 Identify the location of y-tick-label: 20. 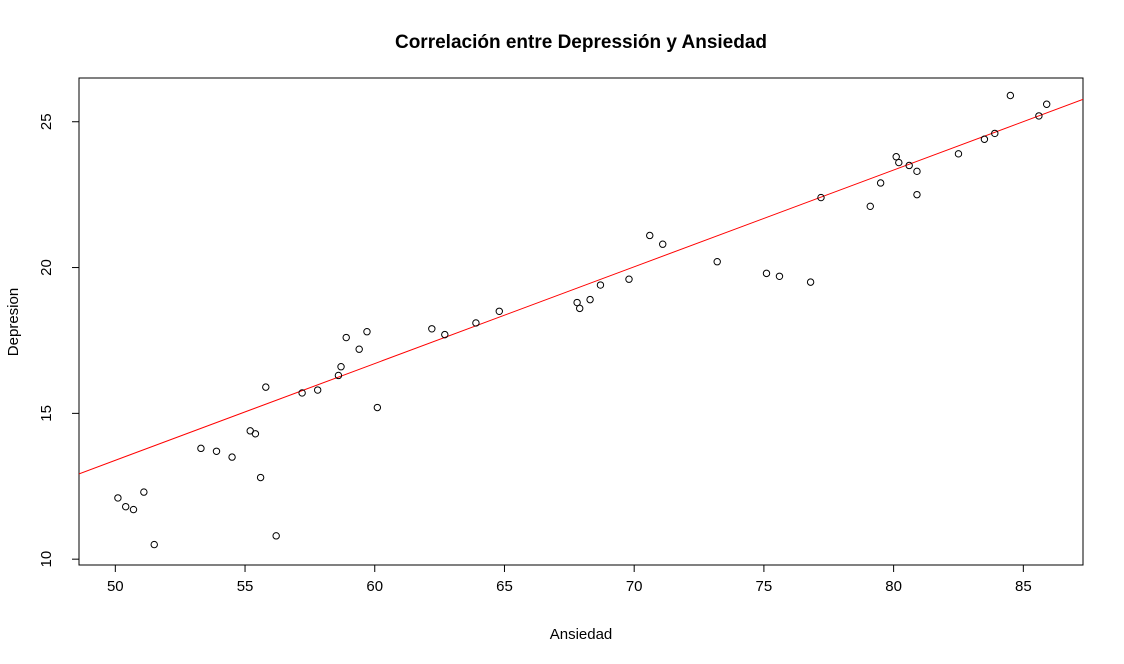
(46, 267).